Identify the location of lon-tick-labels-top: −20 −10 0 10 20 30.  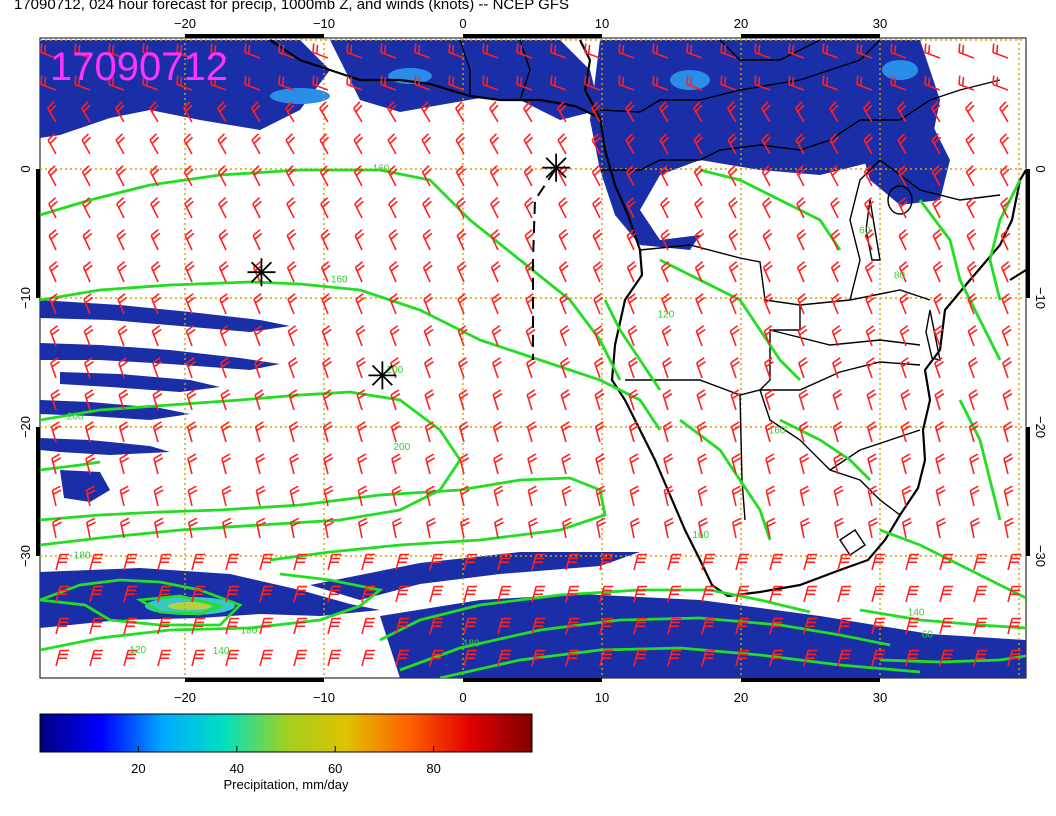
(530, 23).